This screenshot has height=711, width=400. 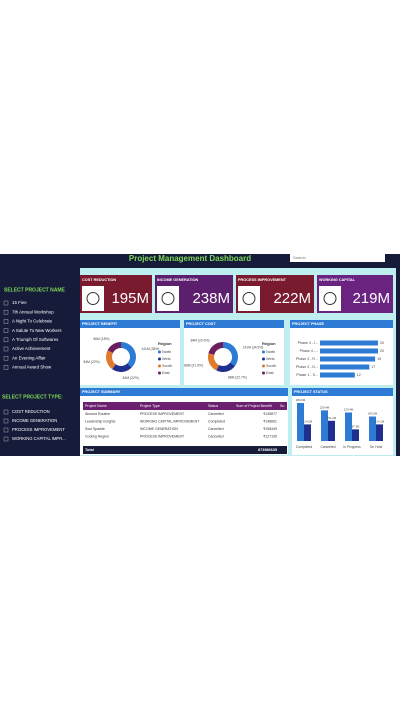 What do you see at coordinates (349, 410) in the screenshot?
I see `bar-value: 213.4M` at bounding box center [349, 410].